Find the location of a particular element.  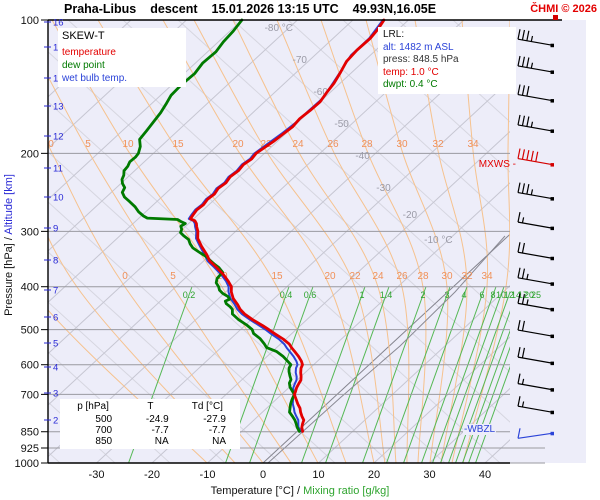

wet-bulb-zero-label: -WBZL is located at coordinates (480, 429).